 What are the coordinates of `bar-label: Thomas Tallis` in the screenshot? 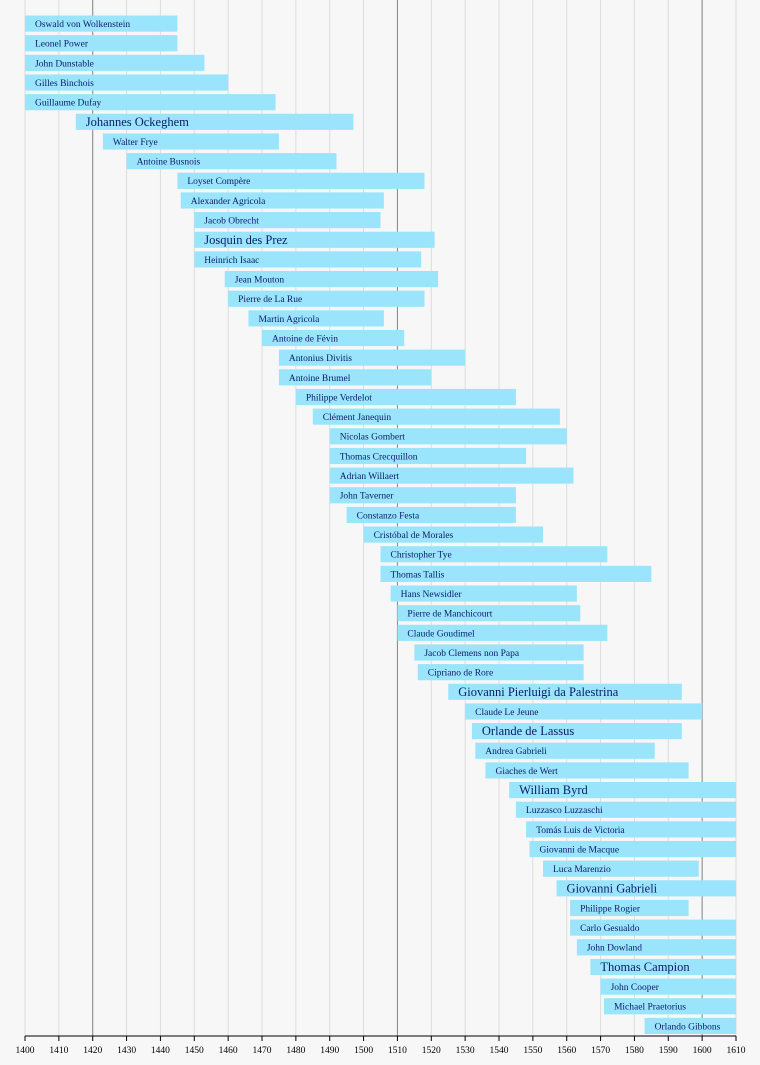 It's located at (418, 575).